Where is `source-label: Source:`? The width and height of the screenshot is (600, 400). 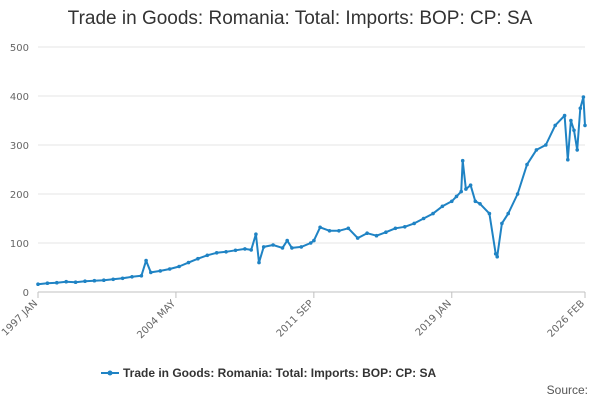 source-label: Source: is located at coordinates (567, 390).